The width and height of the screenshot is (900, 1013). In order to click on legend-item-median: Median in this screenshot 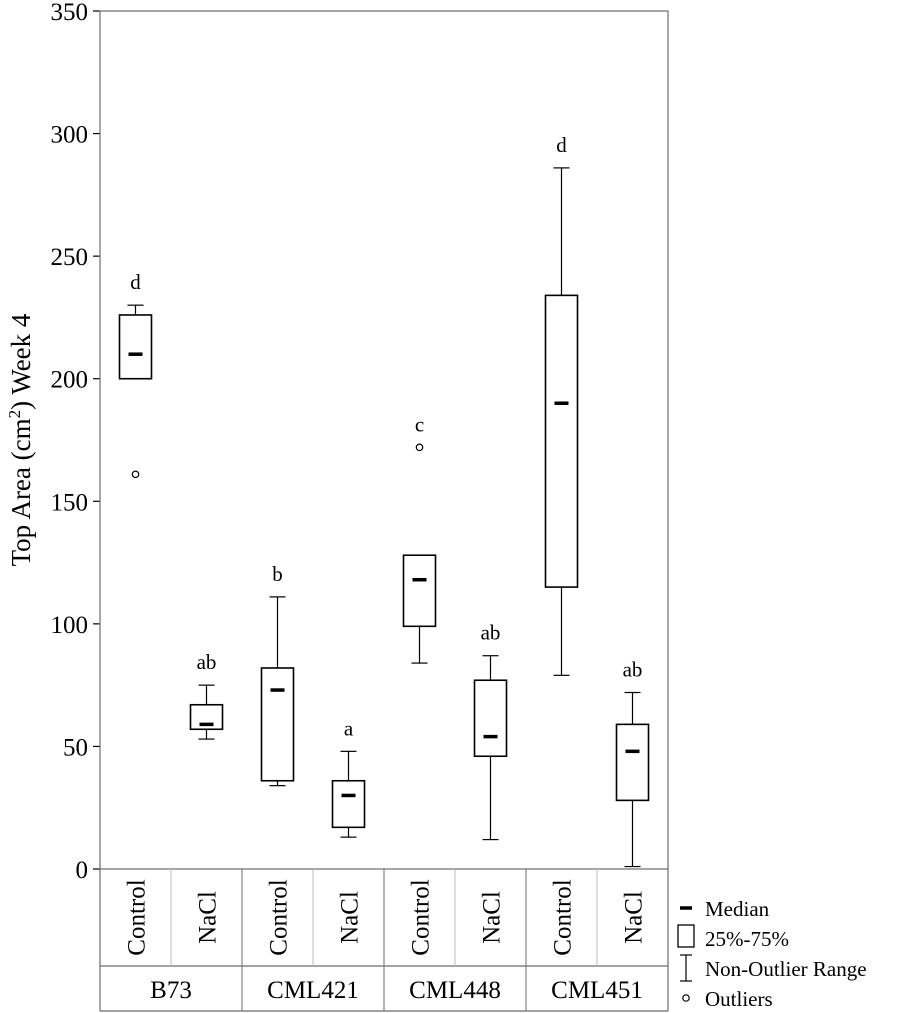, I will do `click(725, 909)`.